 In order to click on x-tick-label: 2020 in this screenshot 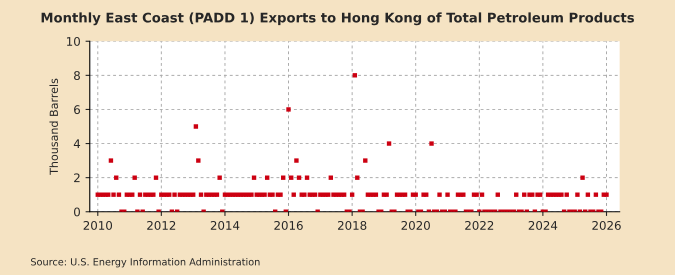, I will do `click(416, 225)`.